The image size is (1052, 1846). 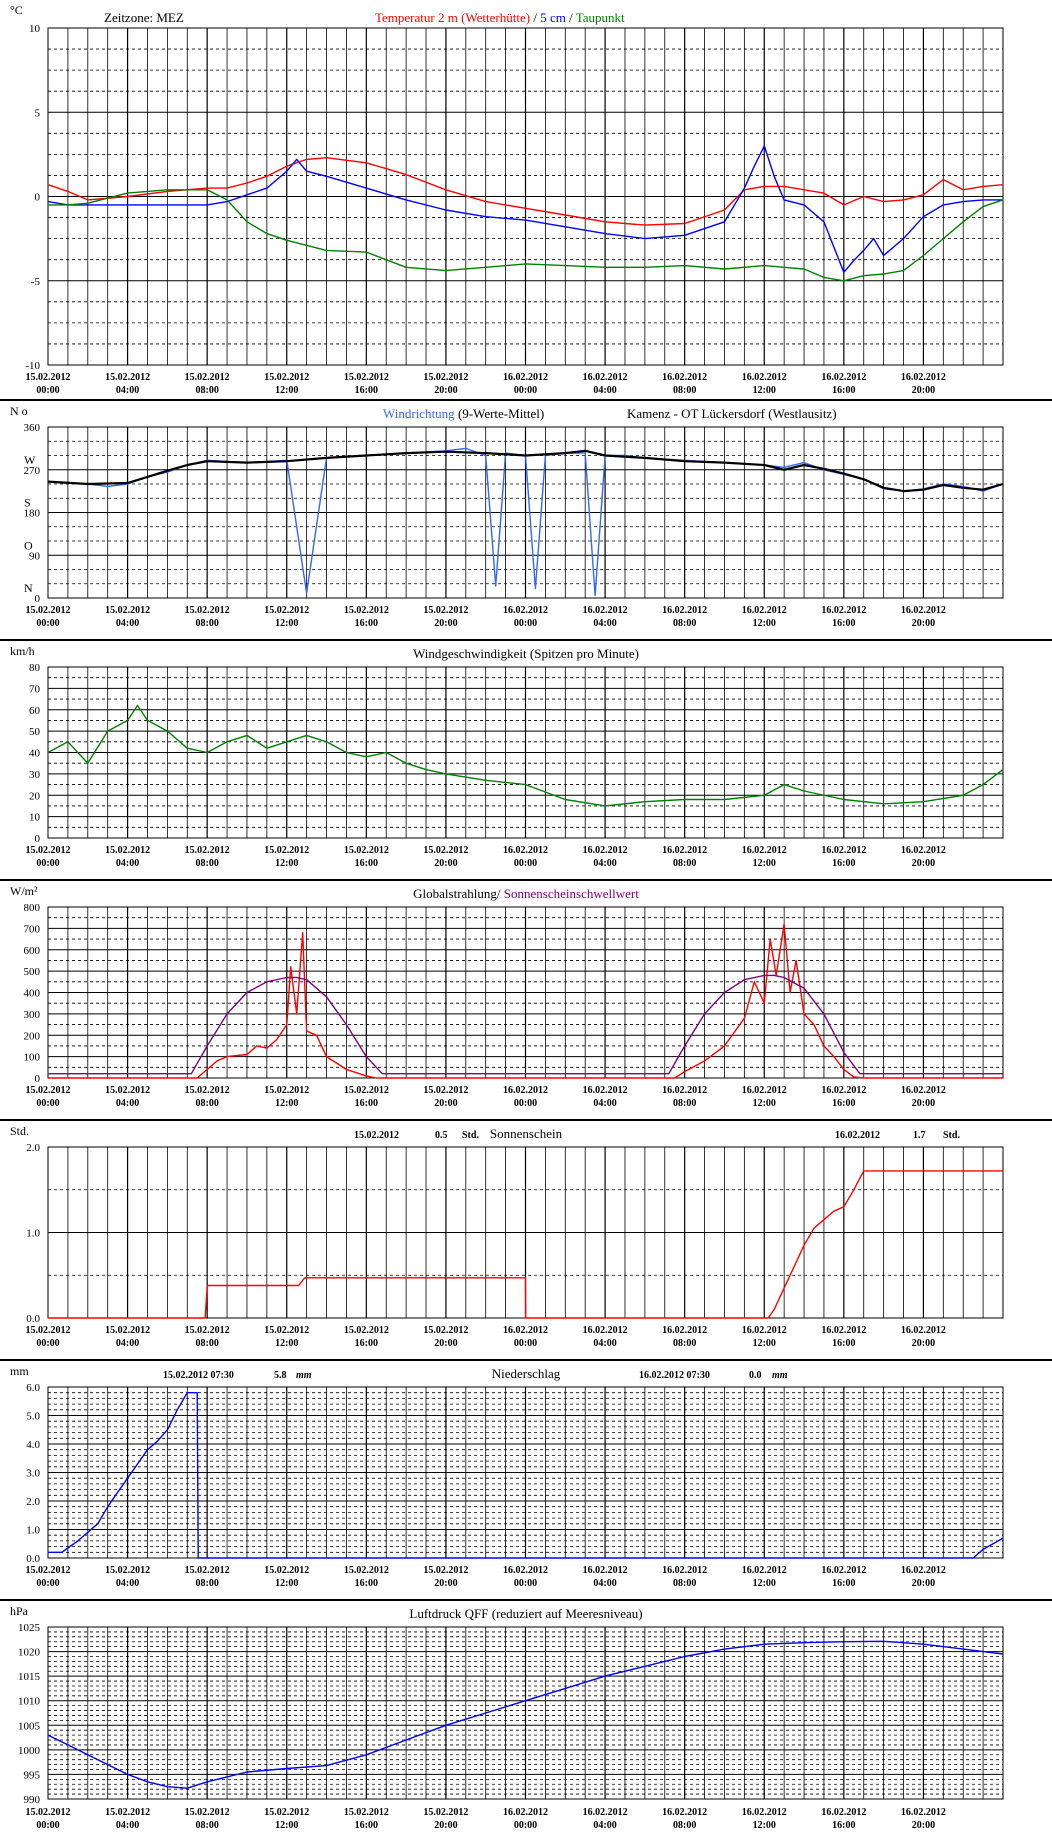 I want to click on summary-date: 15.02.2012, so click(x=376, y=1135).